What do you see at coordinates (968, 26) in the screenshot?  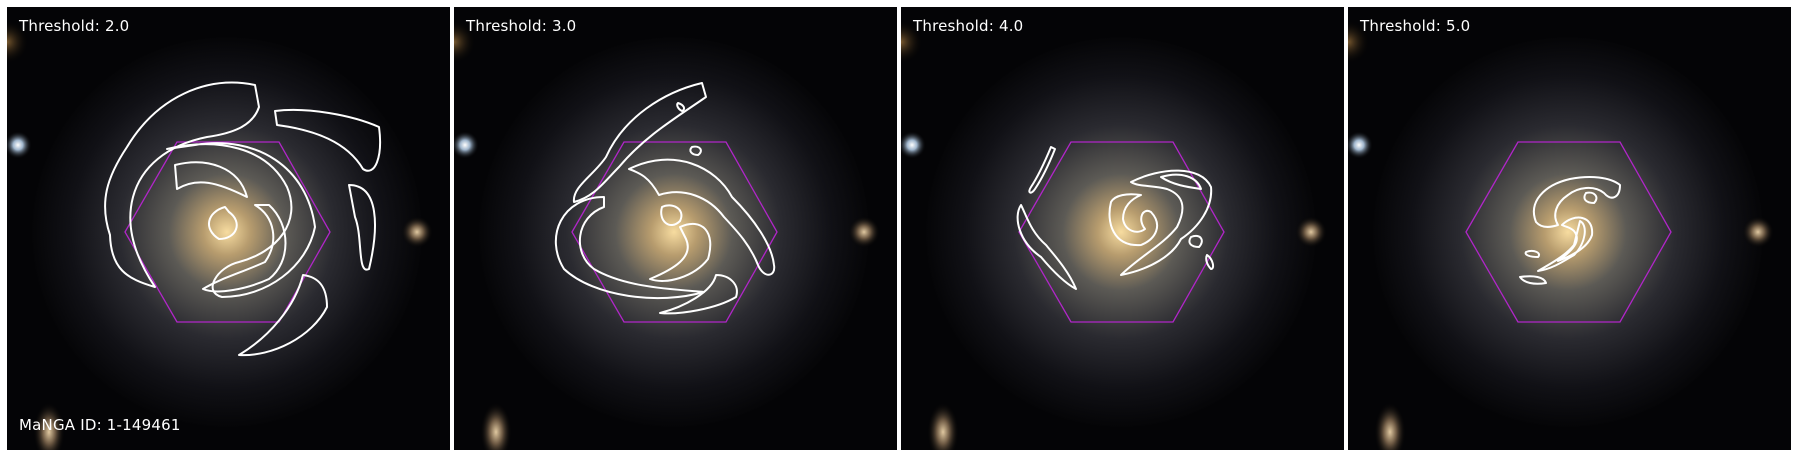 I see `threshold-label: Threshold: 4.0` at bounding box center [968, 26].